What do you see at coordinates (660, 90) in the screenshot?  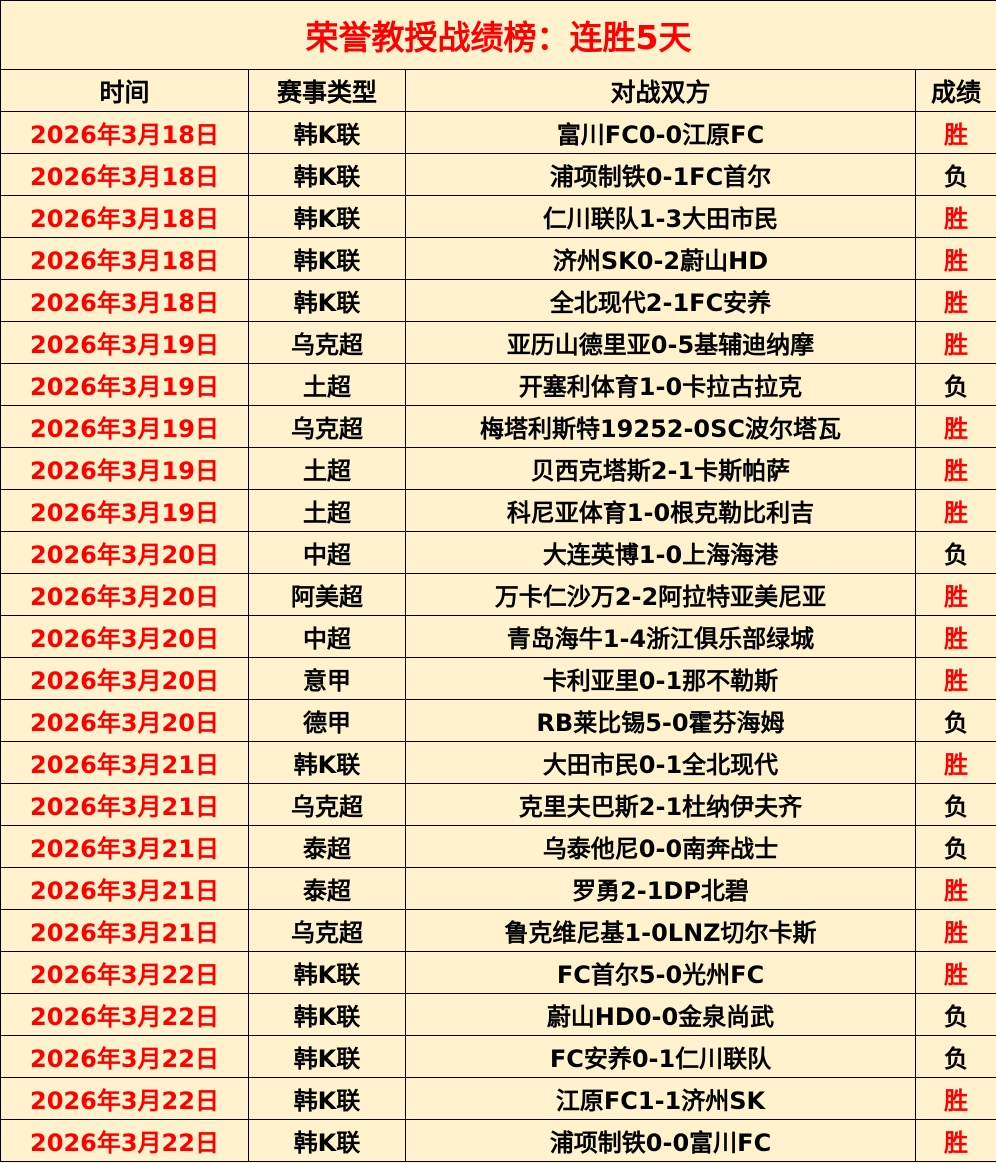 I see `header-matchup: 对战双方` at bounding box center [660, 90].